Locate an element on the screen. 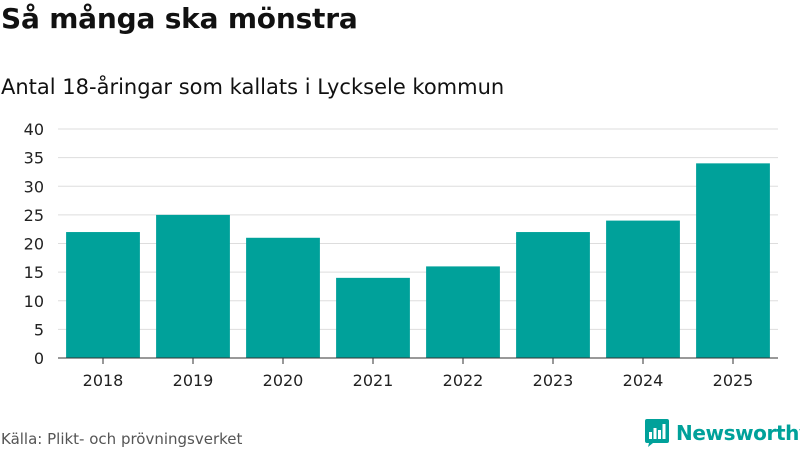 The width and height of the screenshot is (800, 450). y-tick-label: 0 is located at coordinates (39, 358).